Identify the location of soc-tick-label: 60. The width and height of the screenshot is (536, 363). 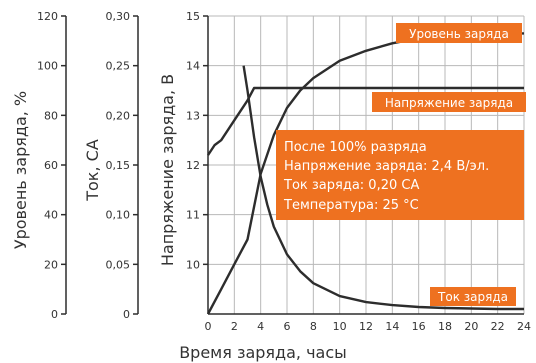
(51, 165).